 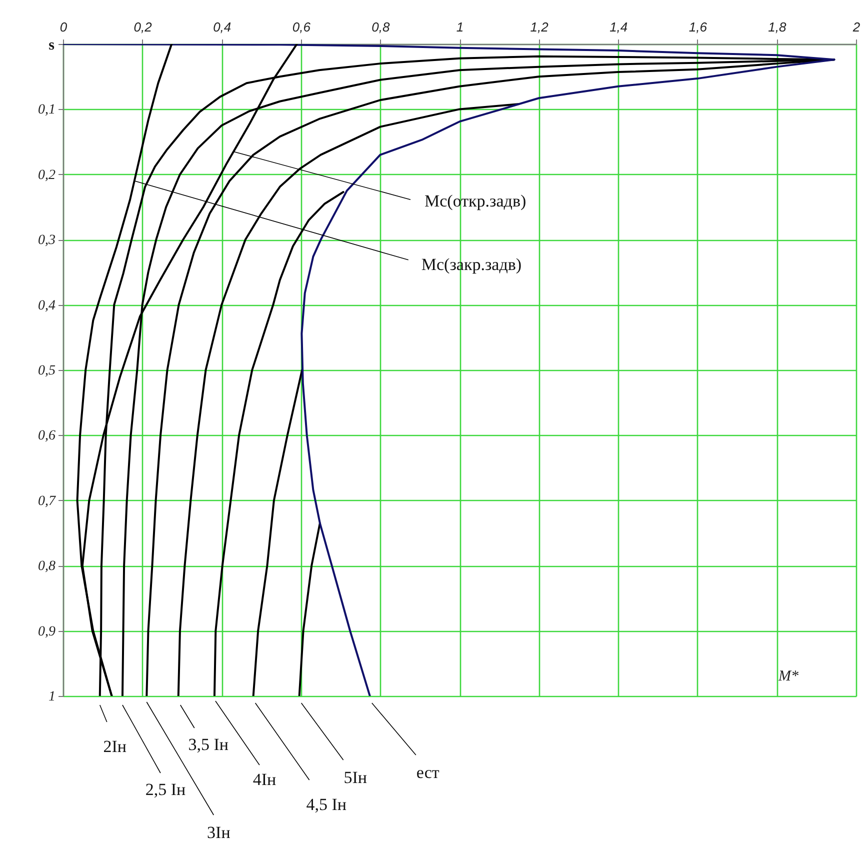 I want to click on y-tick-label: 0,7, so click(x=47, y=501).